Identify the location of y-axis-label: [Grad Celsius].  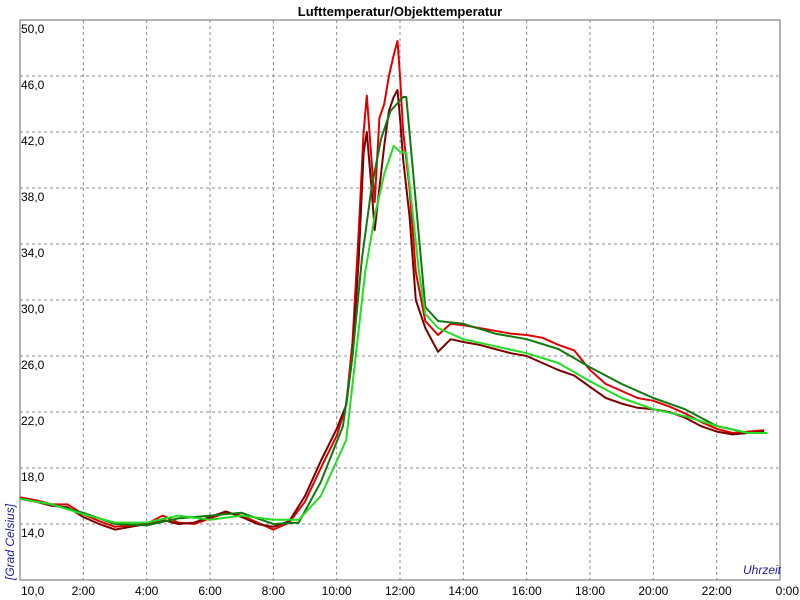
(10, 542).